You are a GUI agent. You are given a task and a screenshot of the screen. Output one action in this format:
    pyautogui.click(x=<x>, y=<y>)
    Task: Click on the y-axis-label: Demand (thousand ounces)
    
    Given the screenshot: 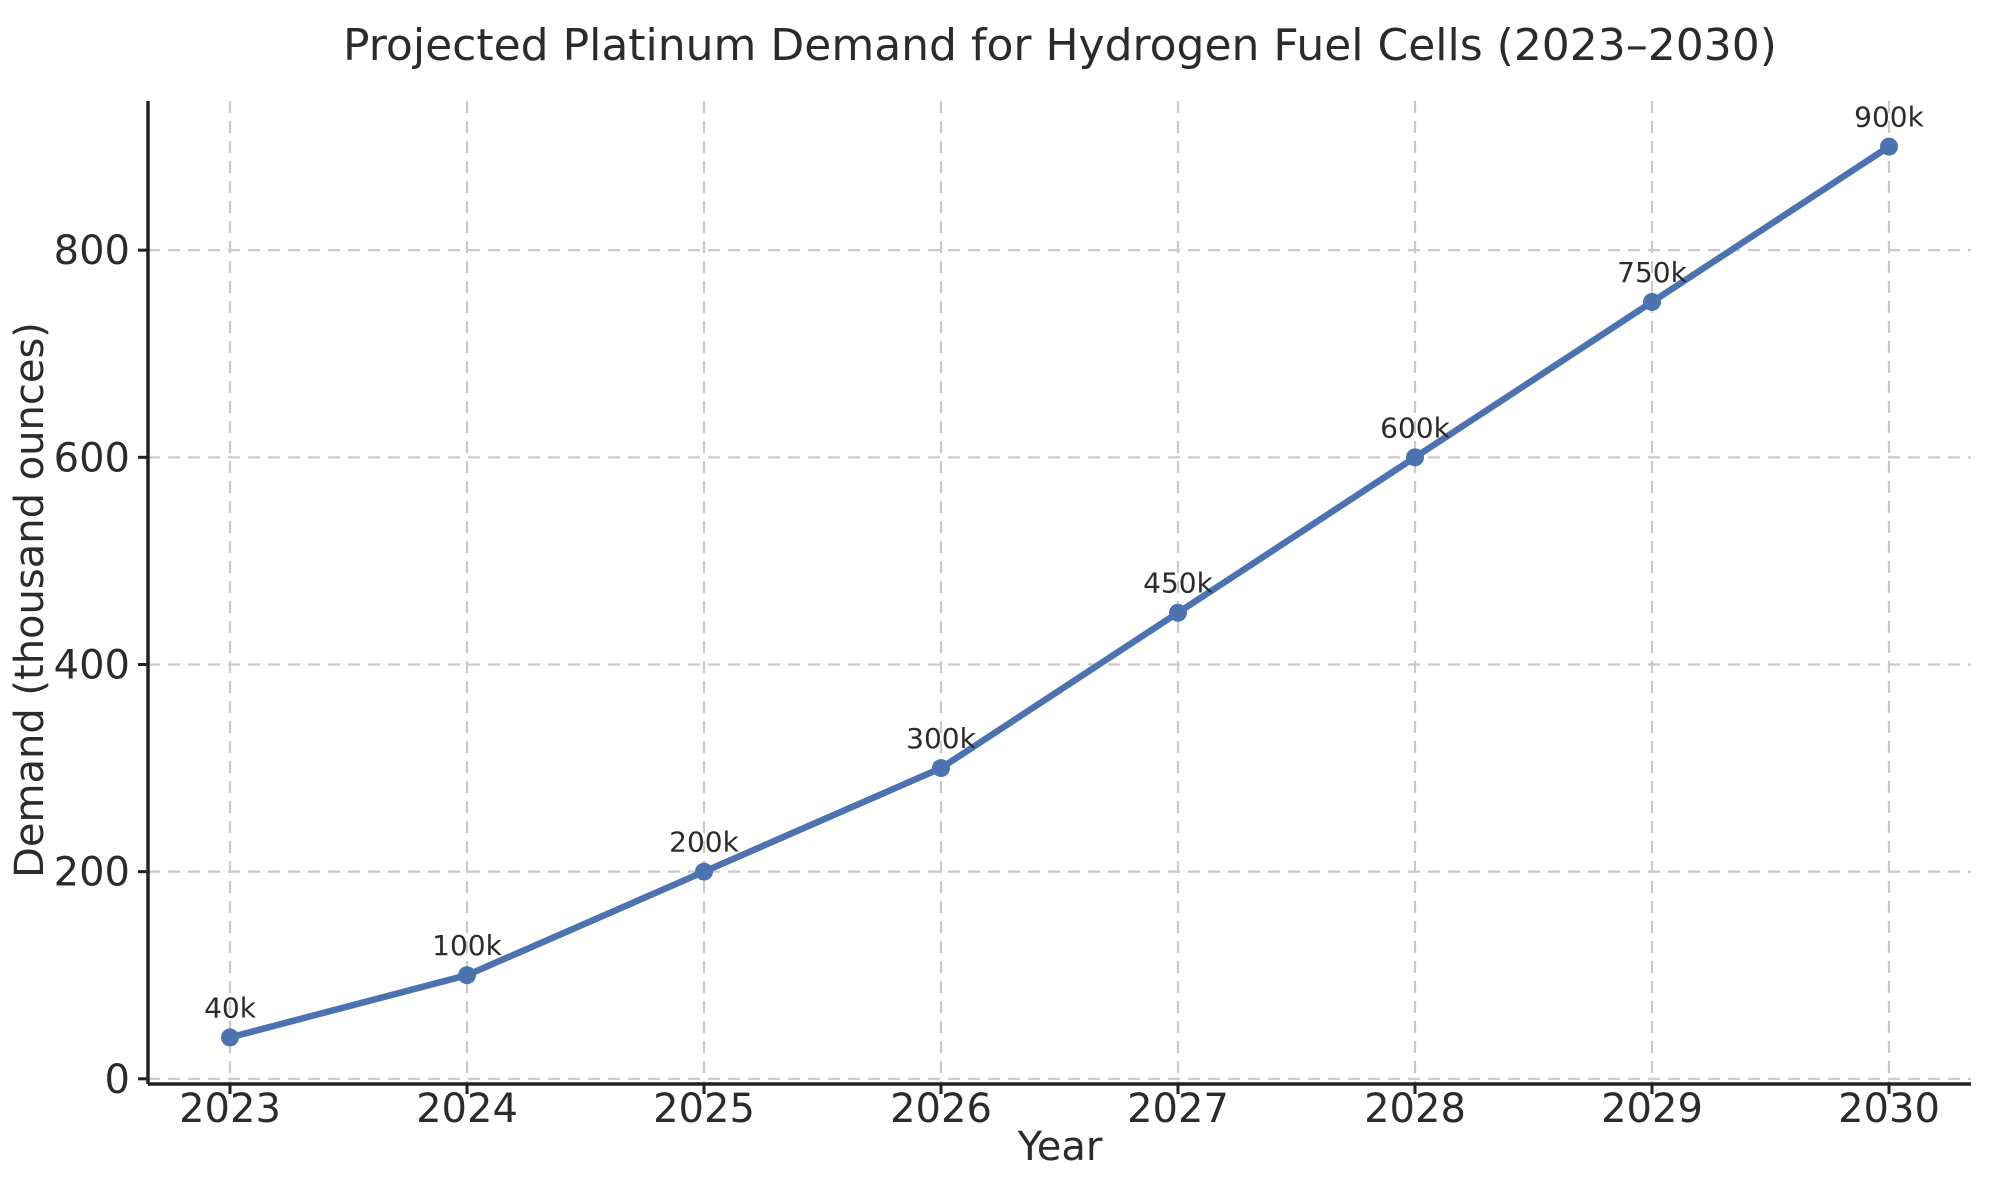 What is the action you would take?
    pyautogui.click(x=30, y=600)
    